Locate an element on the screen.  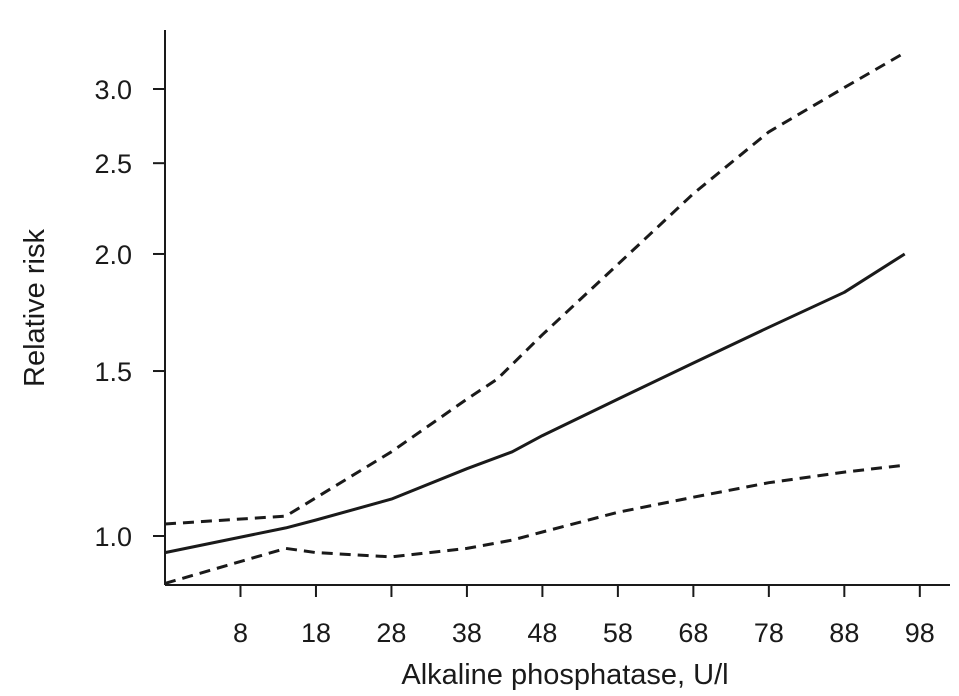
x-tick-label: 88 is located at coordinates (844, 633).